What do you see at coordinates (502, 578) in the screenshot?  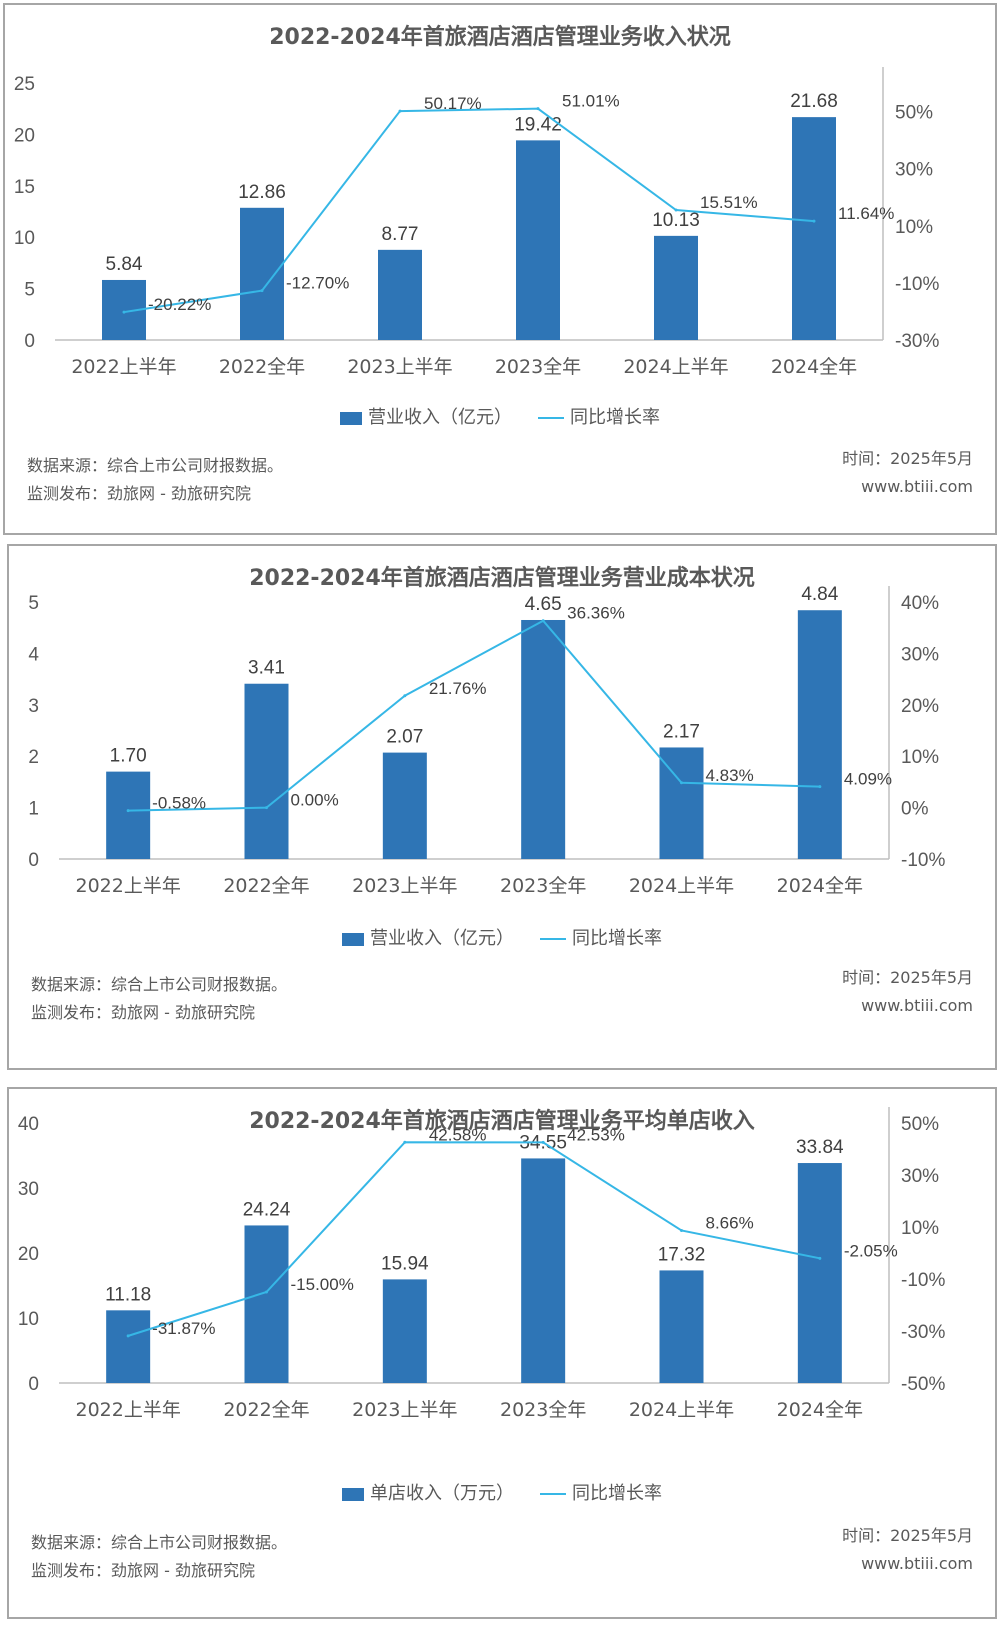 I see `chart-title: 2022-2024年首旅酒店酒店管理业务营业成本状况` at bounding box center [502, 578].